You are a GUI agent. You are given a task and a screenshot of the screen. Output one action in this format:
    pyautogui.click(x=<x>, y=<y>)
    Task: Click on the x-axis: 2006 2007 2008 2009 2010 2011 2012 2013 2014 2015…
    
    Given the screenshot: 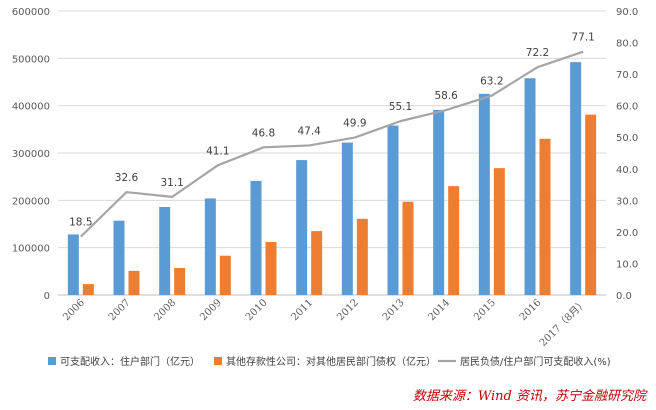 What is the action you would take?
    pyautogui.click(x=325, y=323)
    